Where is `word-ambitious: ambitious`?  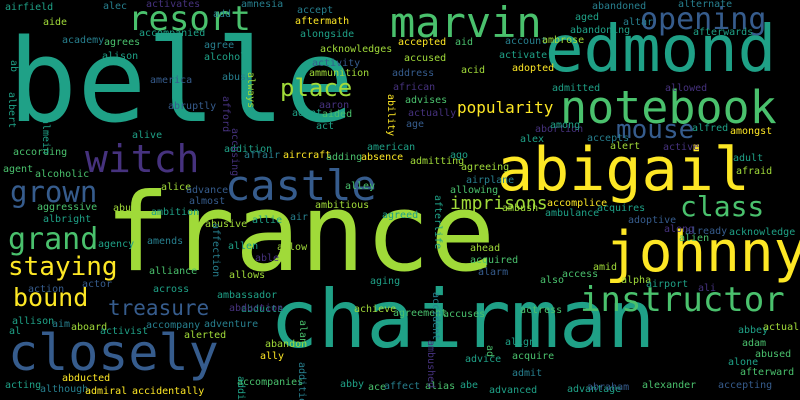 word-ambitious: ambitious is located at coordinates (342, 205).